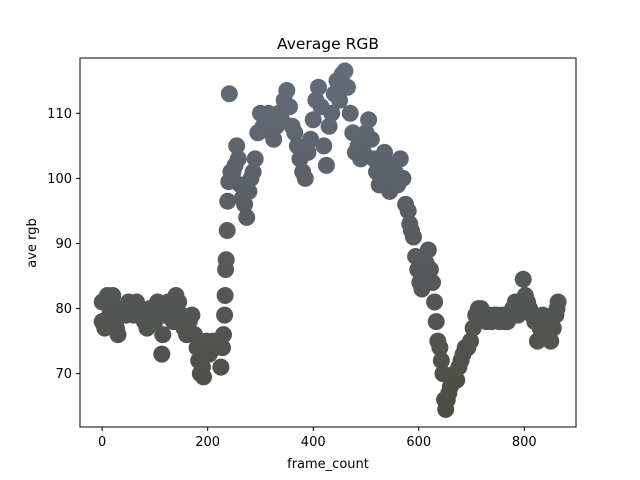  What do you see at coordinates (524, 442) in the screenshot?
I see `x-tick-label: 800` at bounding box center [524, 442].